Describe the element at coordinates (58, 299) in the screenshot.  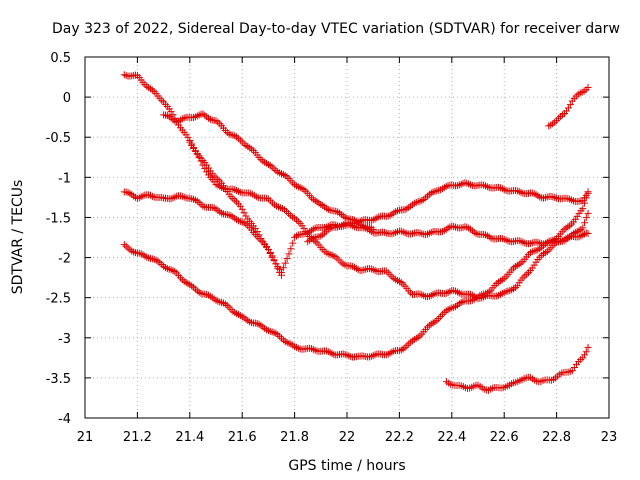
I see `y-tick-label: -2.5` at that location.